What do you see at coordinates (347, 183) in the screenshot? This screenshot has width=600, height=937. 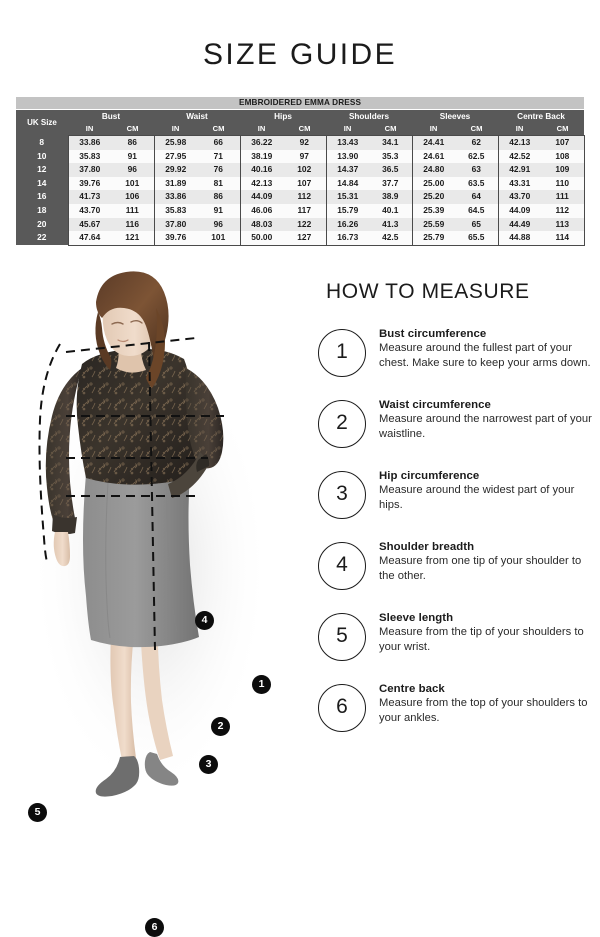 I see `measurement-cell: 14.84` at bounding box center [347, 183].